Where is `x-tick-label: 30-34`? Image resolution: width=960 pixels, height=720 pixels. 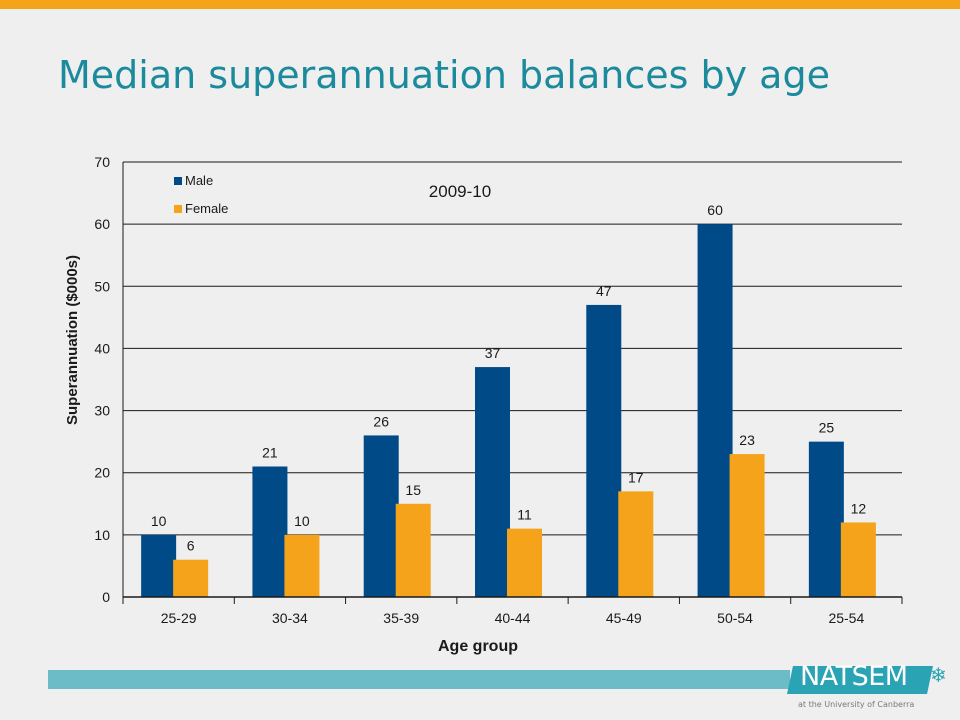 x-tick-label: 30-34 is located at coordinates (290, 618).